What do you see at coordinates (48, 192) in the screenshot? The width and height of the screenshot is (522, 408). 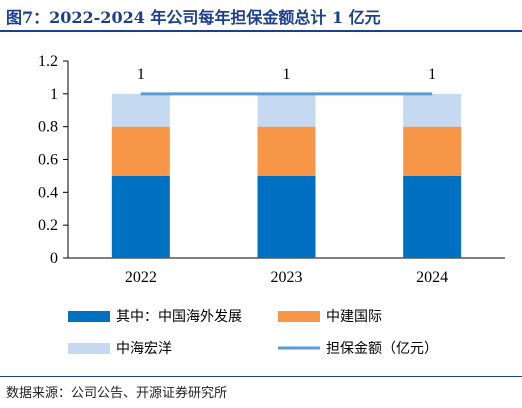 I see `y-tick-label: 0.4` at bounding box center [48, 192].